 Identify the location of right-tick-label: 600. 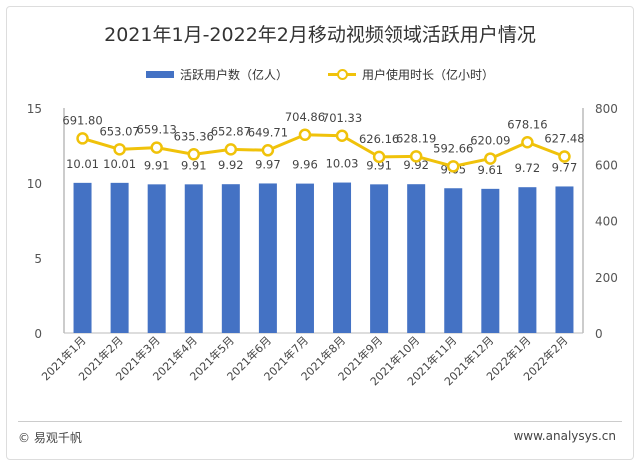
(606, 165).